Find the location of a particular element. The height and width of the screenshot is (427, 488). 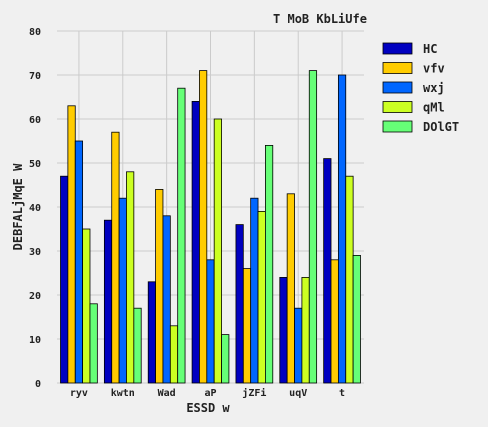

bar-dolgt-ryv is located at coordinates (93, 343).